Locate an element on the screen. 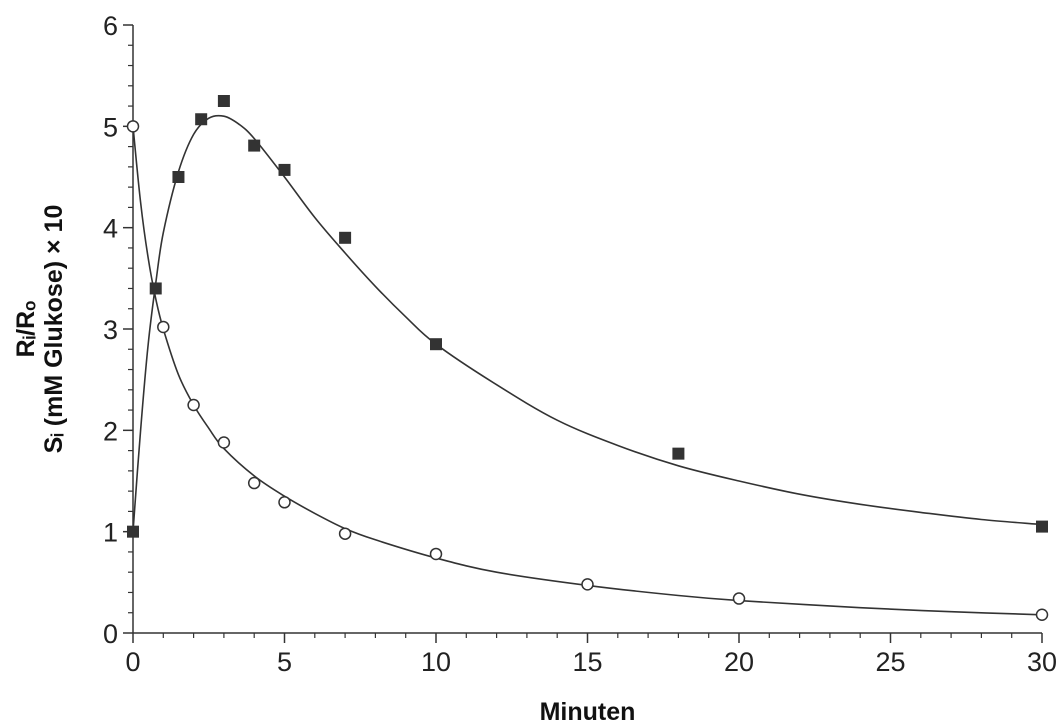 The width and height of the screenshot is (1061, 728). x-tick-label: 5 is located at coordinates (284, 662).